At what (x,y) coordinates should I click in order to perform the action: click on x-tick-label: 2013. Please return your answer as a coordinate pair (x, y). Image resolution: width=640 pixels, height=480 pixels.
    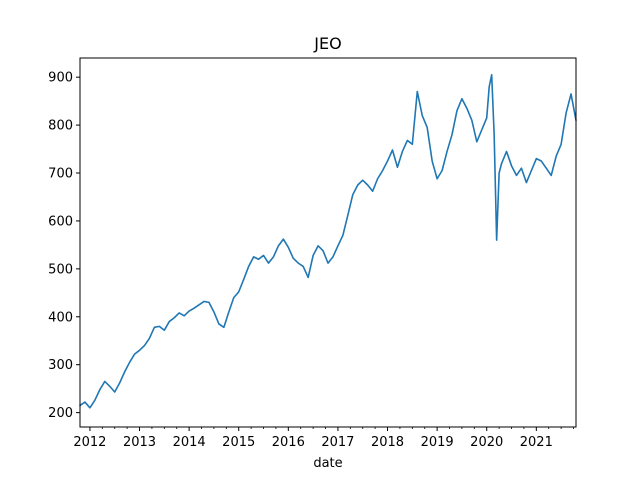
    Looking at the image, I should click on (139, 442).